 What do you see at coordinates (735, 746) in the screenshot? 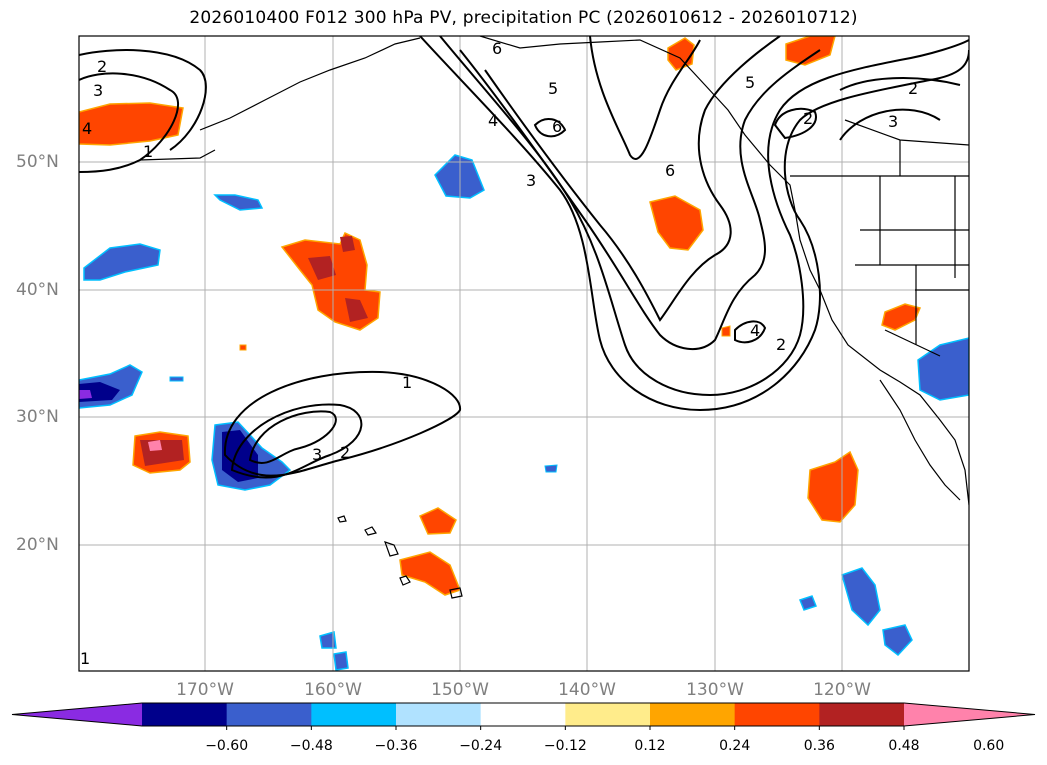
I see `colorbar-tick-label: 0.24` at bounding box center [735, 746].